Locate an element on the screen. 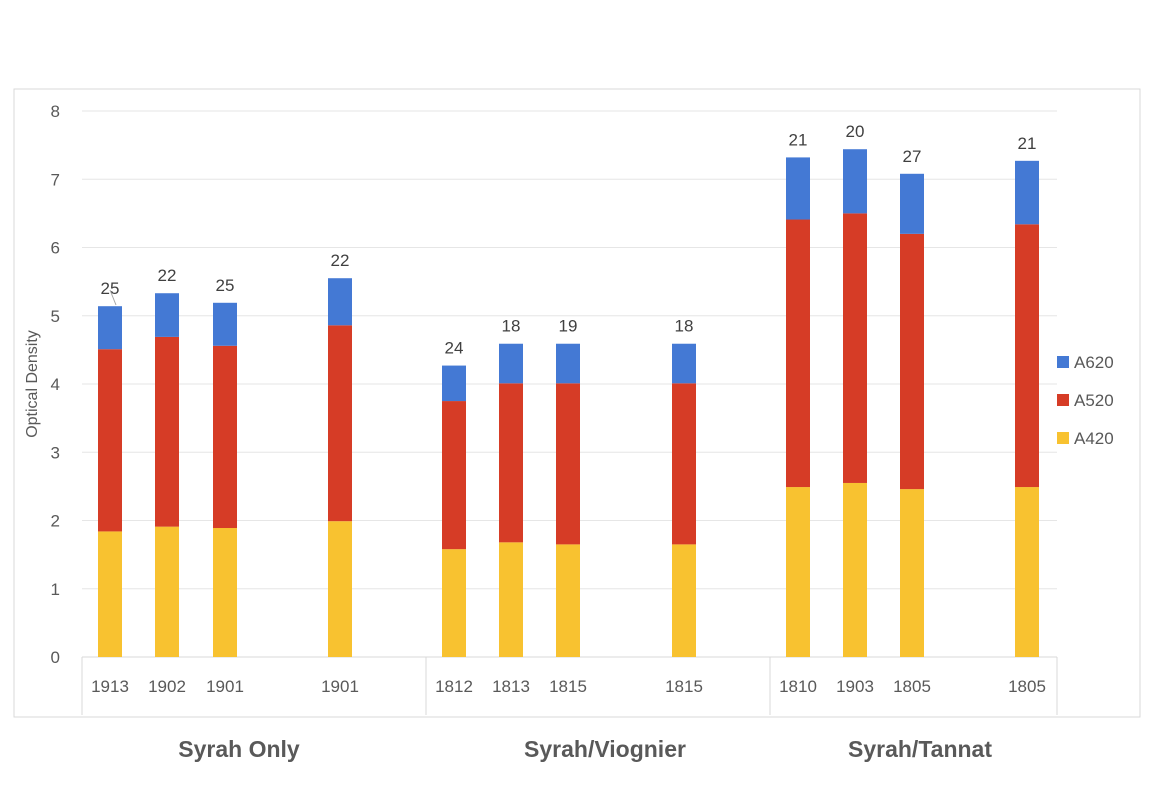 The height and width of the screenshot is (809, 1149). y-tick-label: 7 is located at coordinates (55, 179).